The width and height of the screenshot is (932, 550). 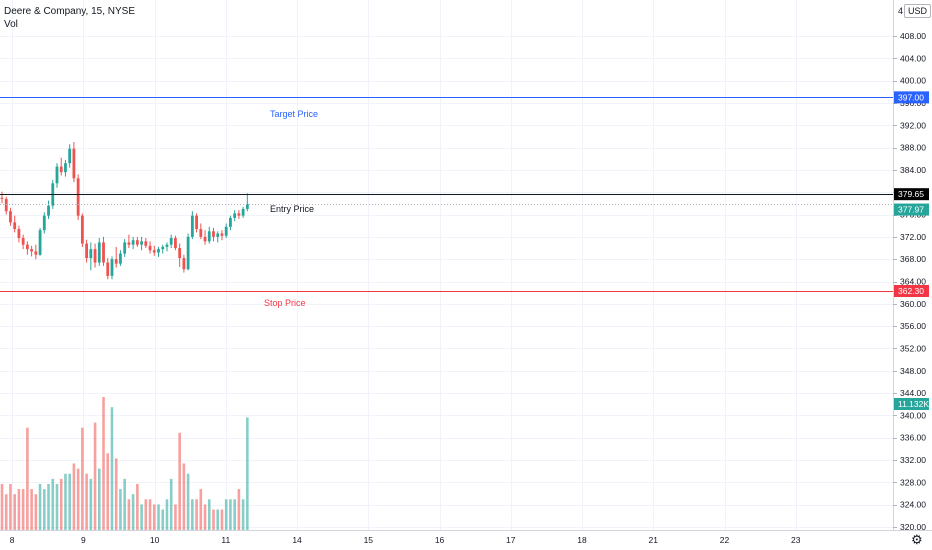 What do you see at coordinates (911, 250) in the screenshot?
I see `price-tags: 397.00 379.65 377.97 362.30 11.132K` at bounding box center [911, 250].